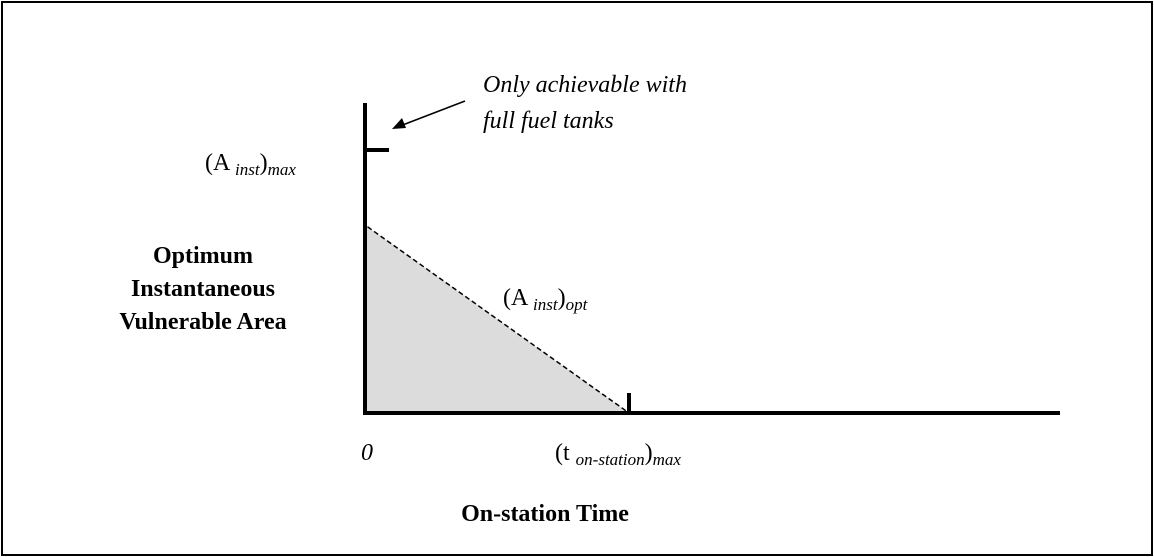 The image size is (1154, 557). I want to click on origin-label: 0, so click(367, 453).